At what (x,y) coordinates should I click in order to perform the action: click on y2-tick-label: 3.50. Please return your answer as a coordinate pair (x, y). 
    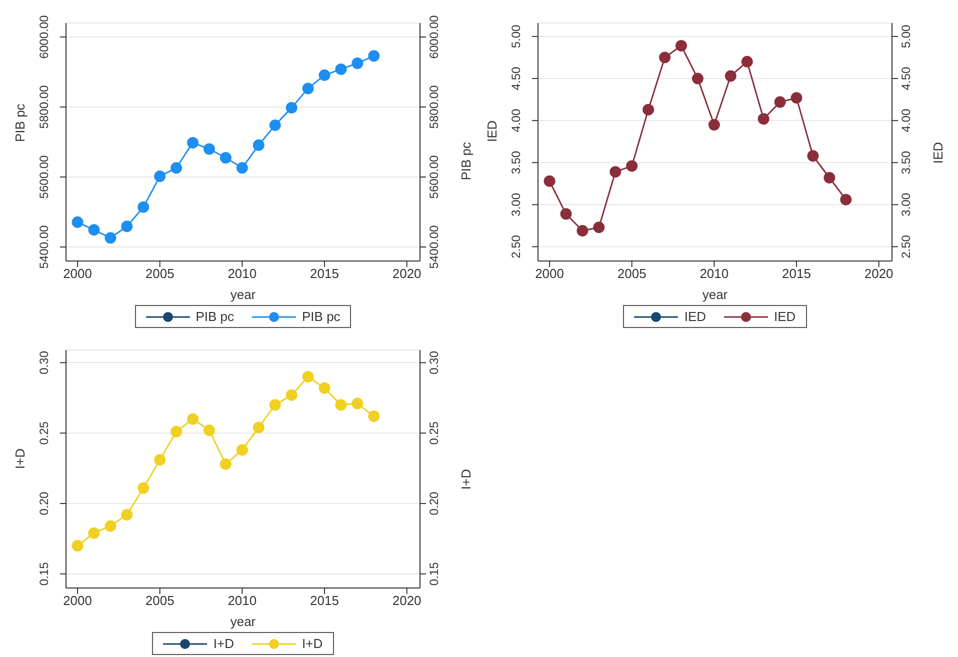
    Looking at the image, I should click on (906, 162).